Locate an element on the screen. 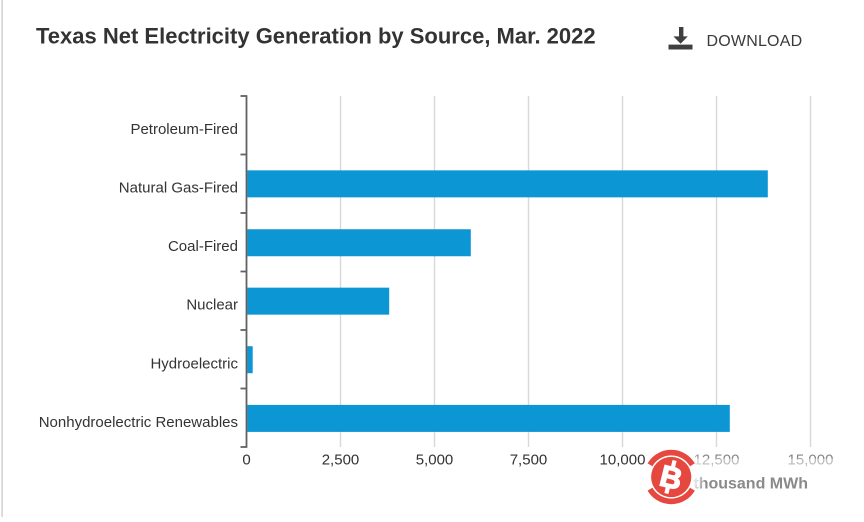 This screenshot has width=864, height=522. svg-text: Nonhydroelectric Renewables is located at coordinates (138, 422).